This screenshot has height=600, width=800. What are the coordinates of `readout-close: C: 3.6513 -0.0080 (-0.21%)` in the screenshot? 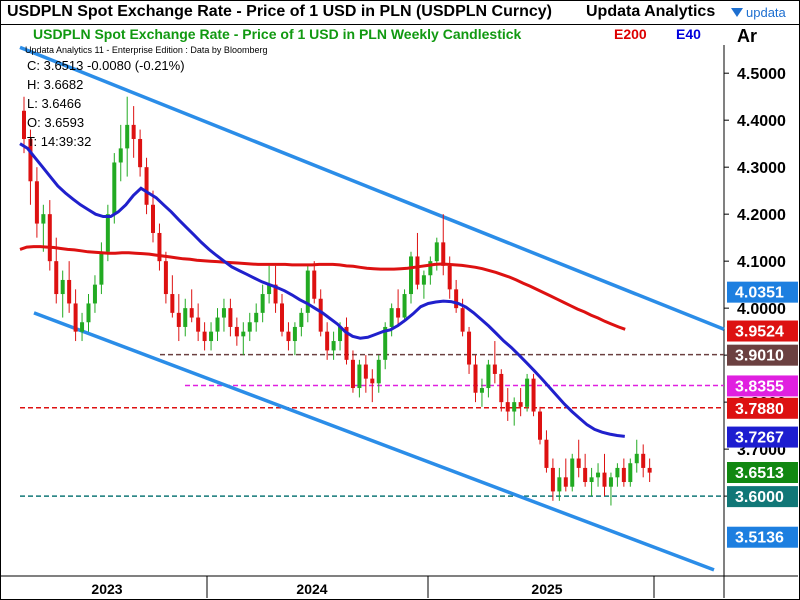 It's located at (106, 65).